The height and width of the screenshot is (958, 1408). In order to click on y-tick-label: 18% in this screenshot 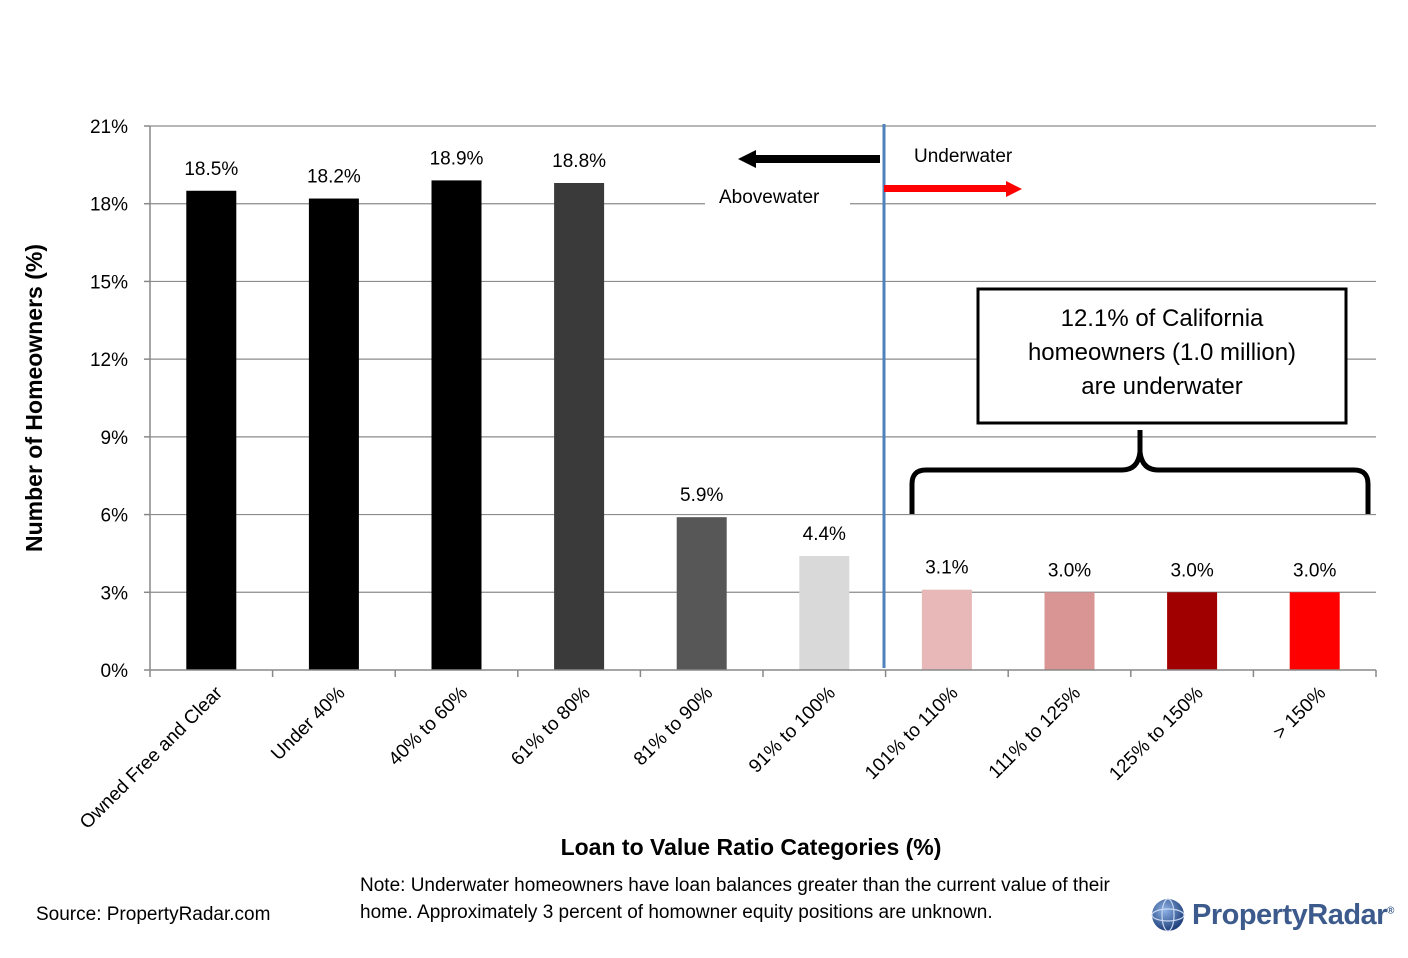, I will do `click(109, 205)`.